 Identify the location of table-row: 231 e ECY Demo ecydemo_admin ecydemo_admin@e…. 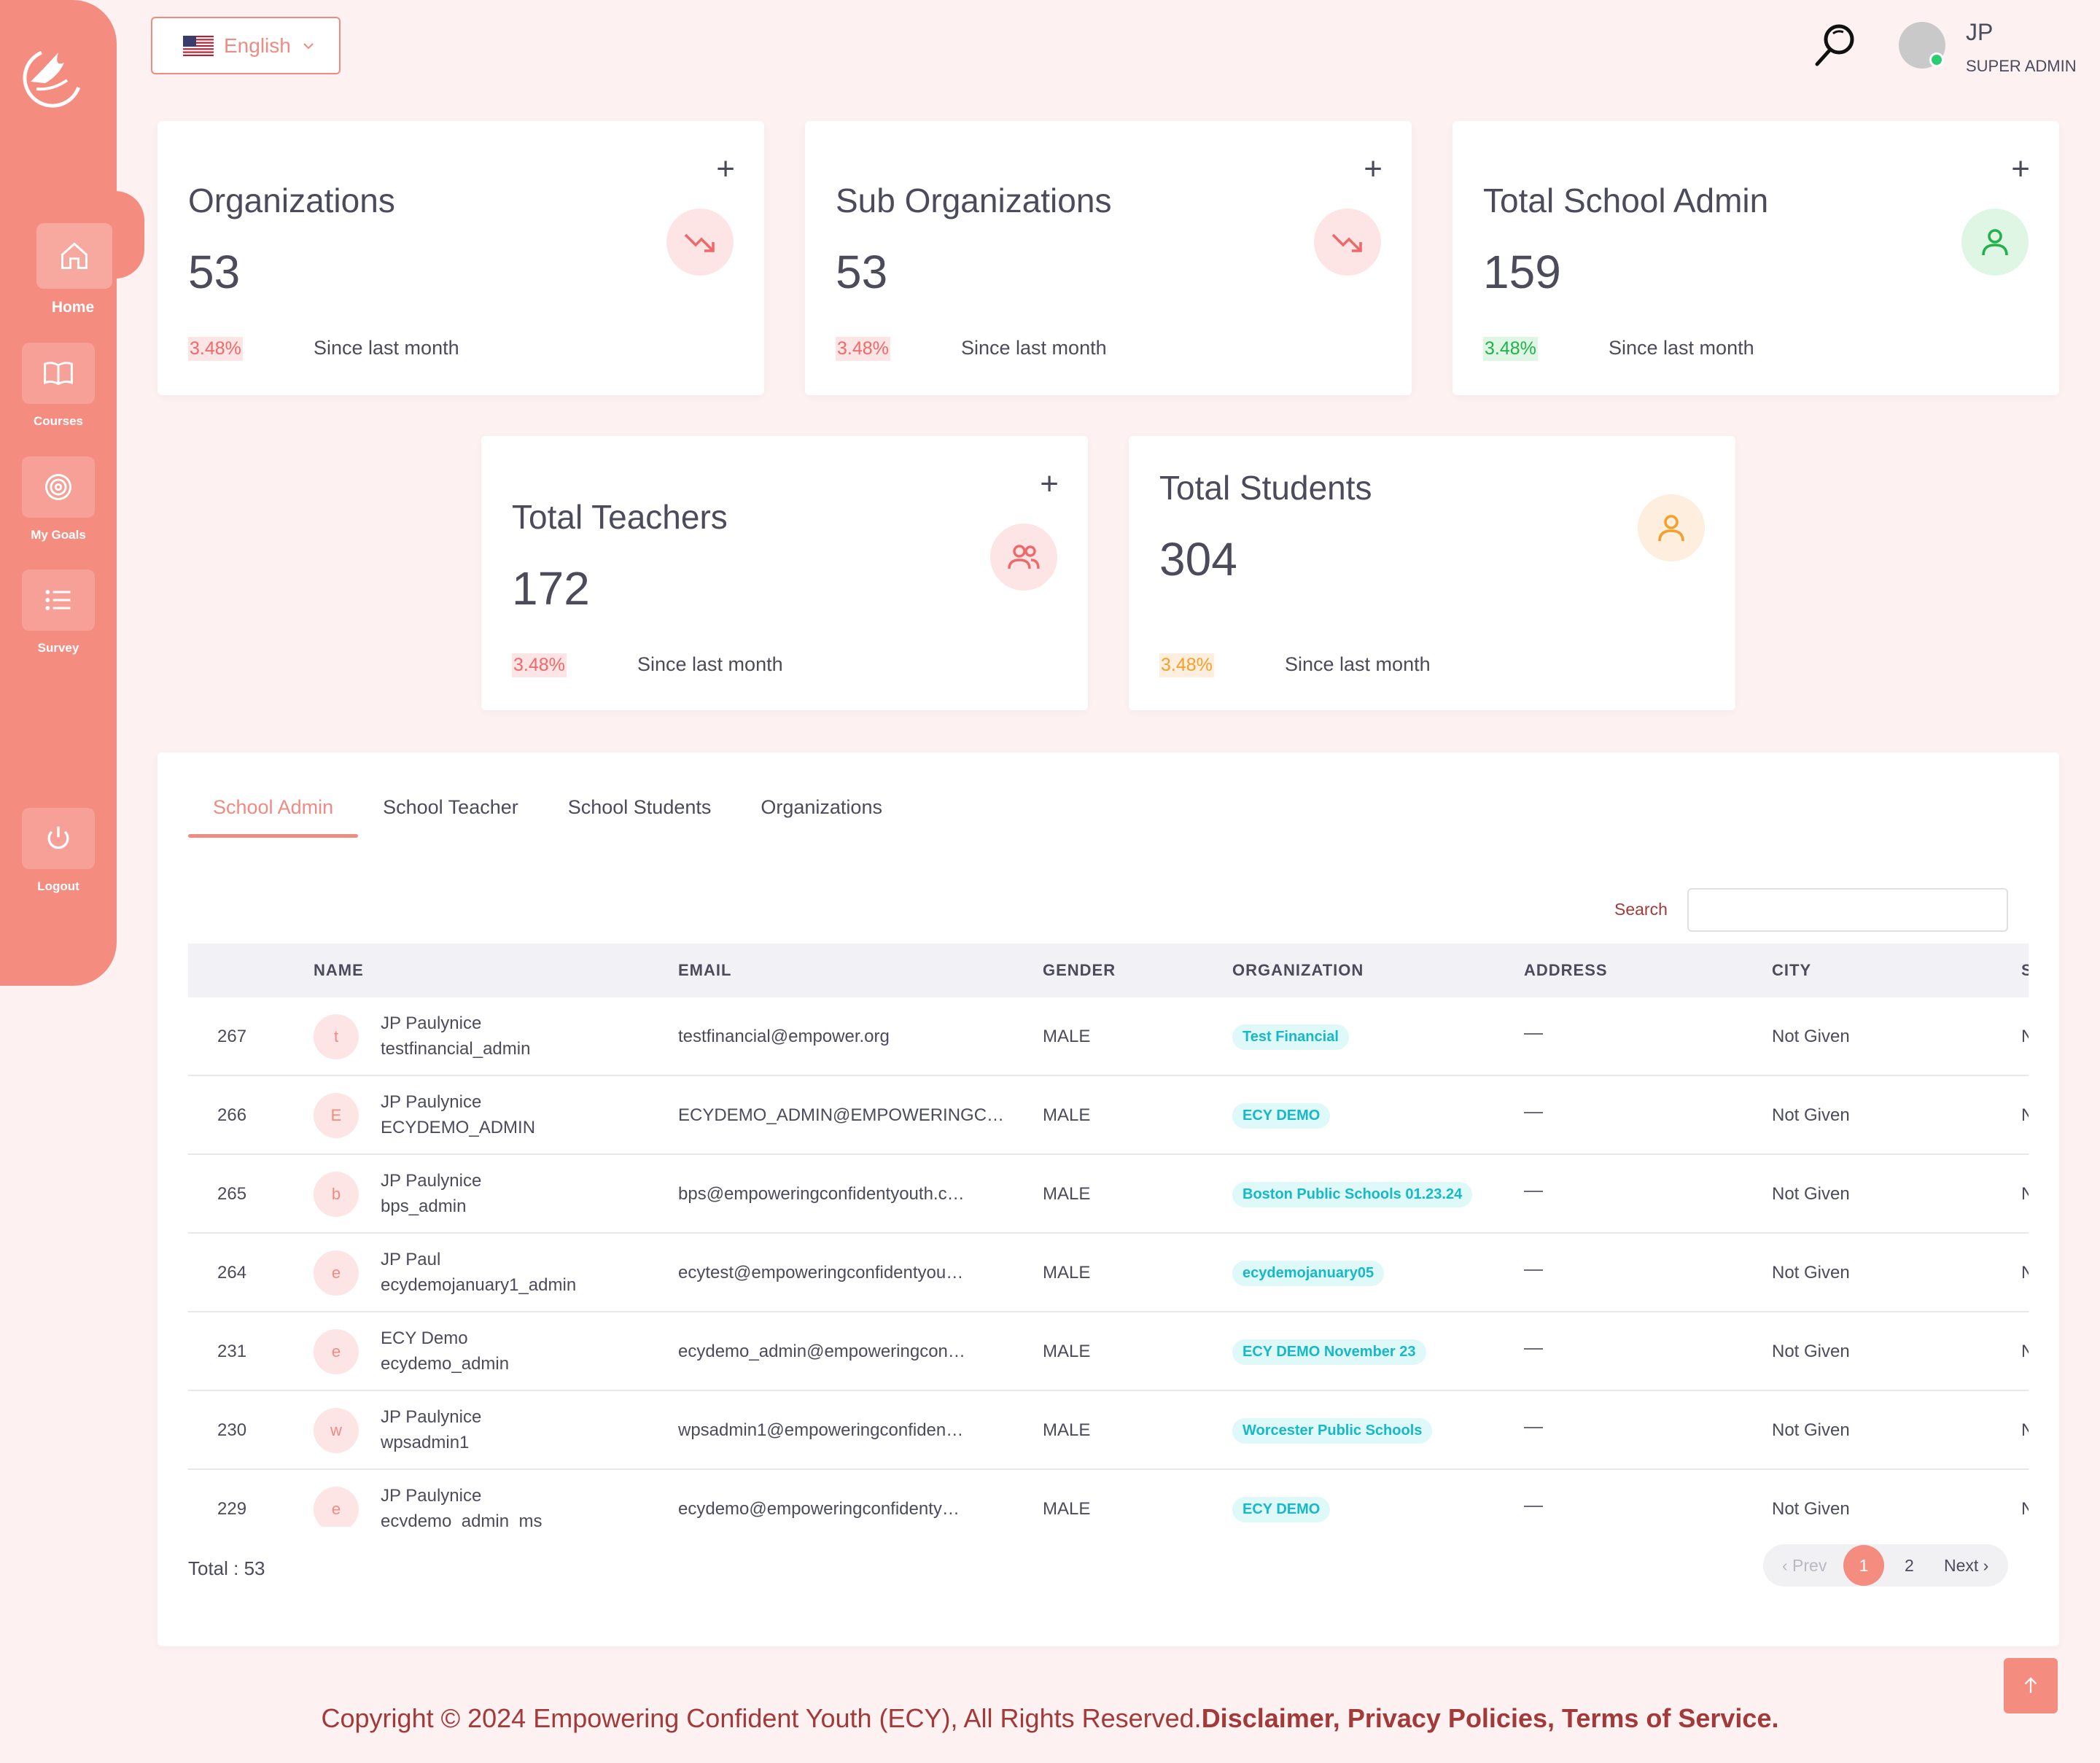
(1108, 1351).